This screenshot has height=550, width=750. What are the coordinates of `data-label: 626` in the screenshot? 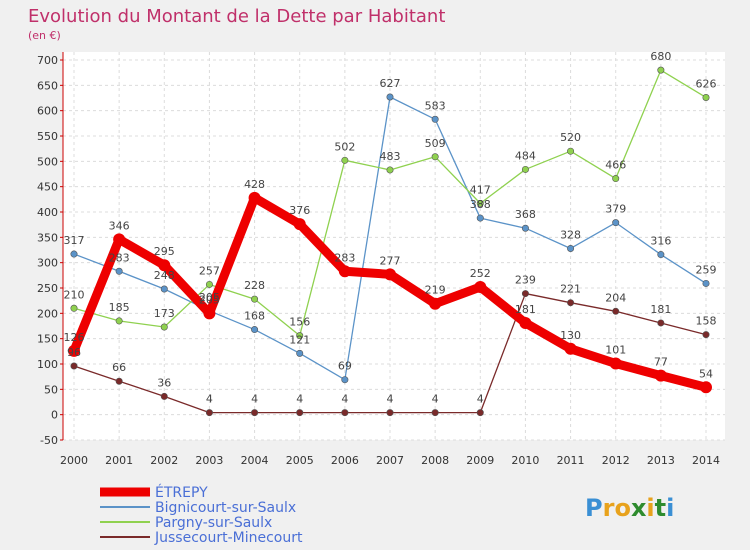 It's located at (706, 83).